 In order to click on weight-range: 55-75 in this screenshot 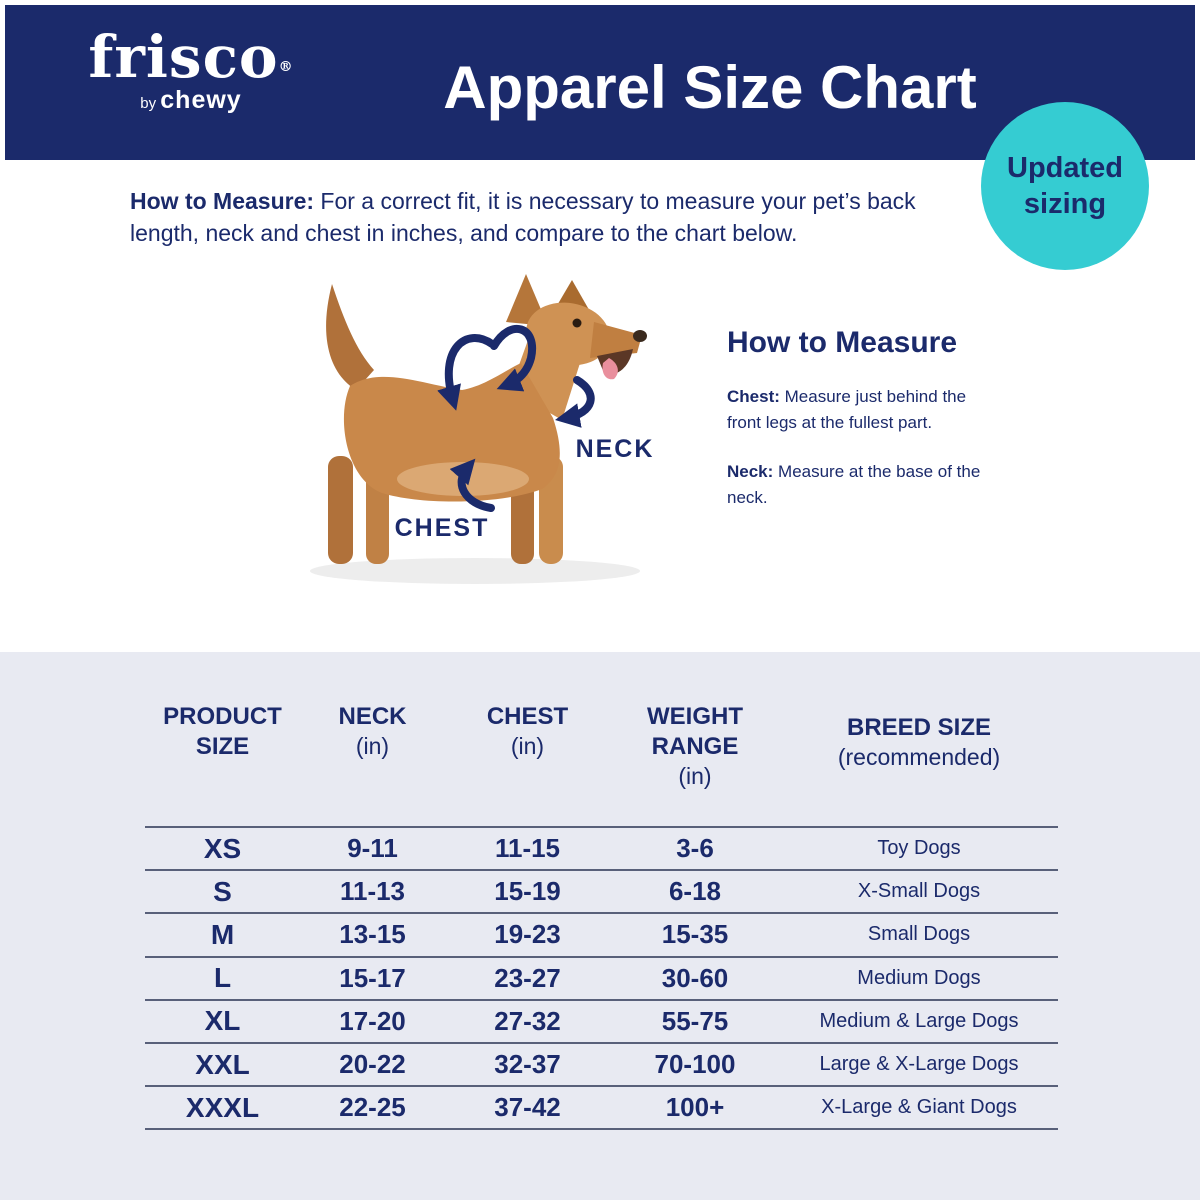, I will do `click(695, 1020)`.